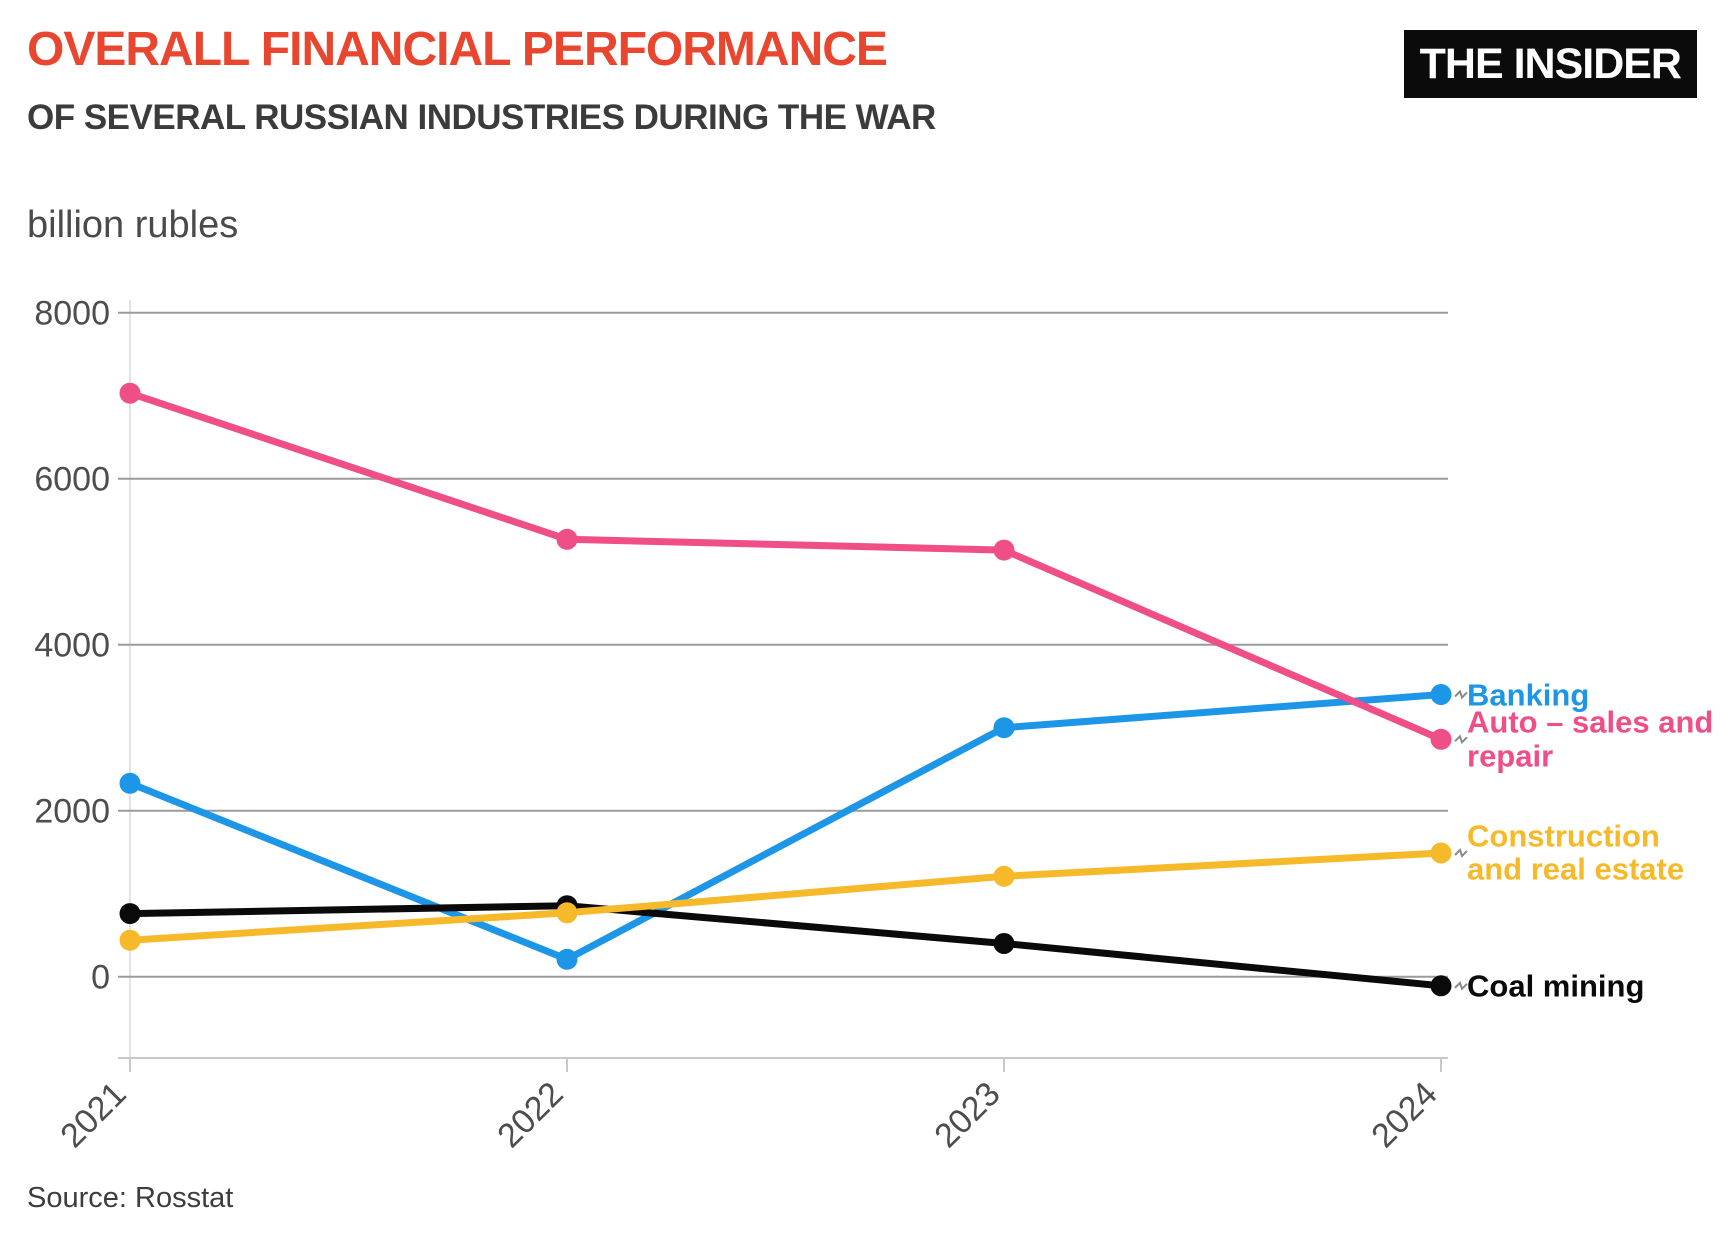 This screenshot has width=1732, height=1254. Describe the element at coordinates (100, 978) in the screenshot. I see `y-tick-label: 0` at that location.